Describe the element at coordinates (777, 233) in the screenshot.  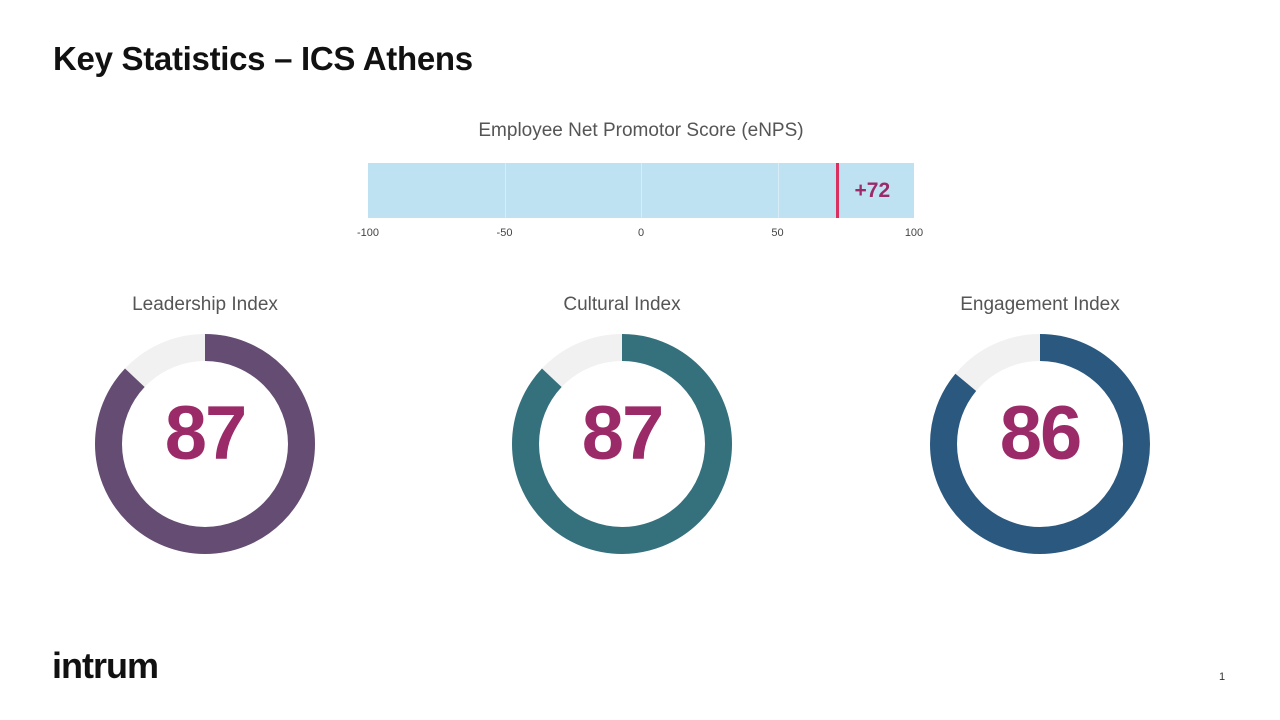
I see `enps-tick-label: 50` at that location.